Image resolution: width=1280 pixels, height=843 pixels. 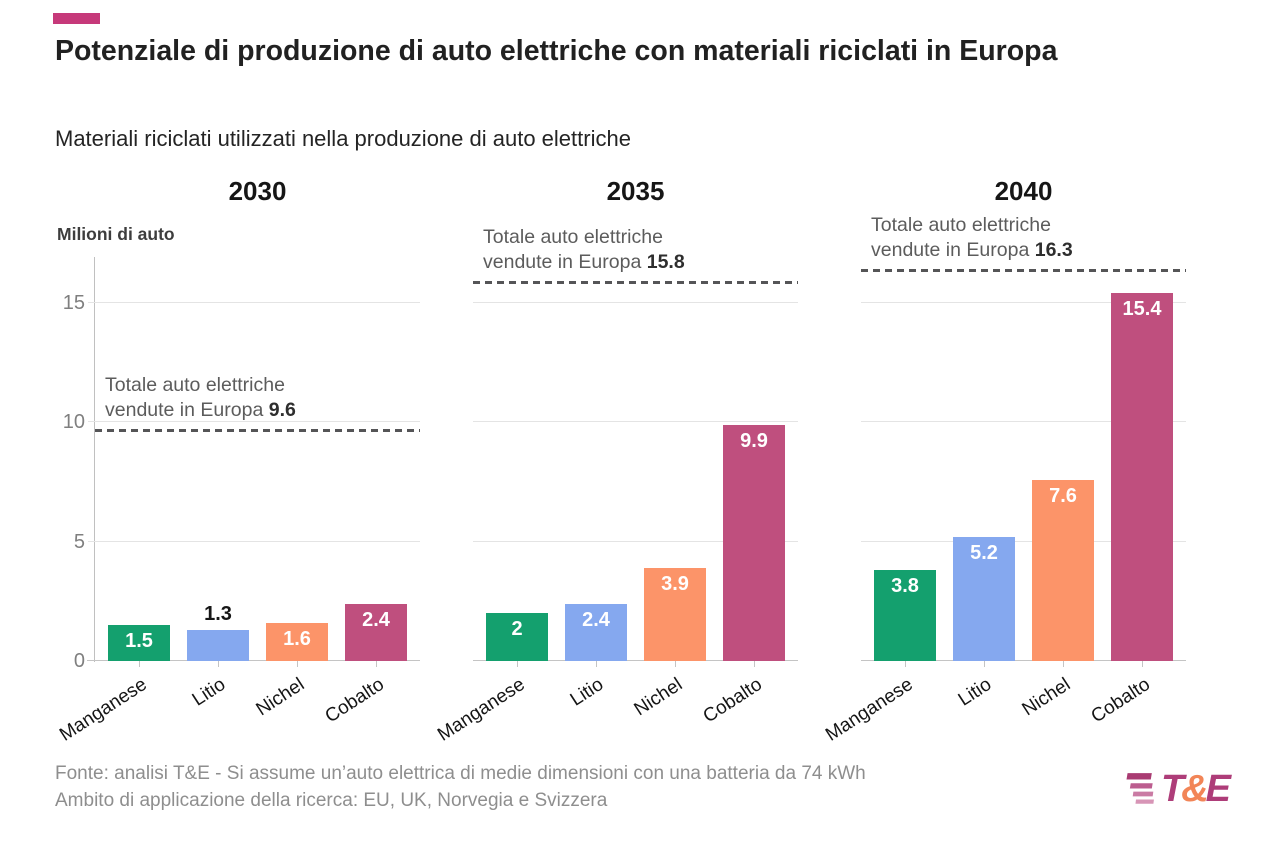 I want to click on bar-nichel: 1.6, so click(x=297, y=642).